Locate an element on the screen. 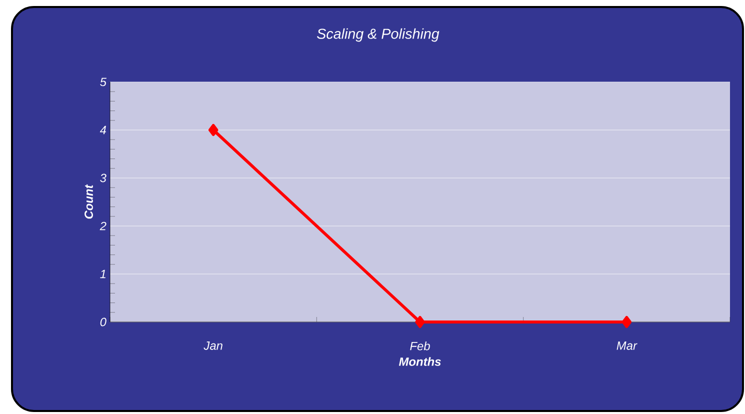  y-tick-label: 3 is located at coordinates (103, 178).